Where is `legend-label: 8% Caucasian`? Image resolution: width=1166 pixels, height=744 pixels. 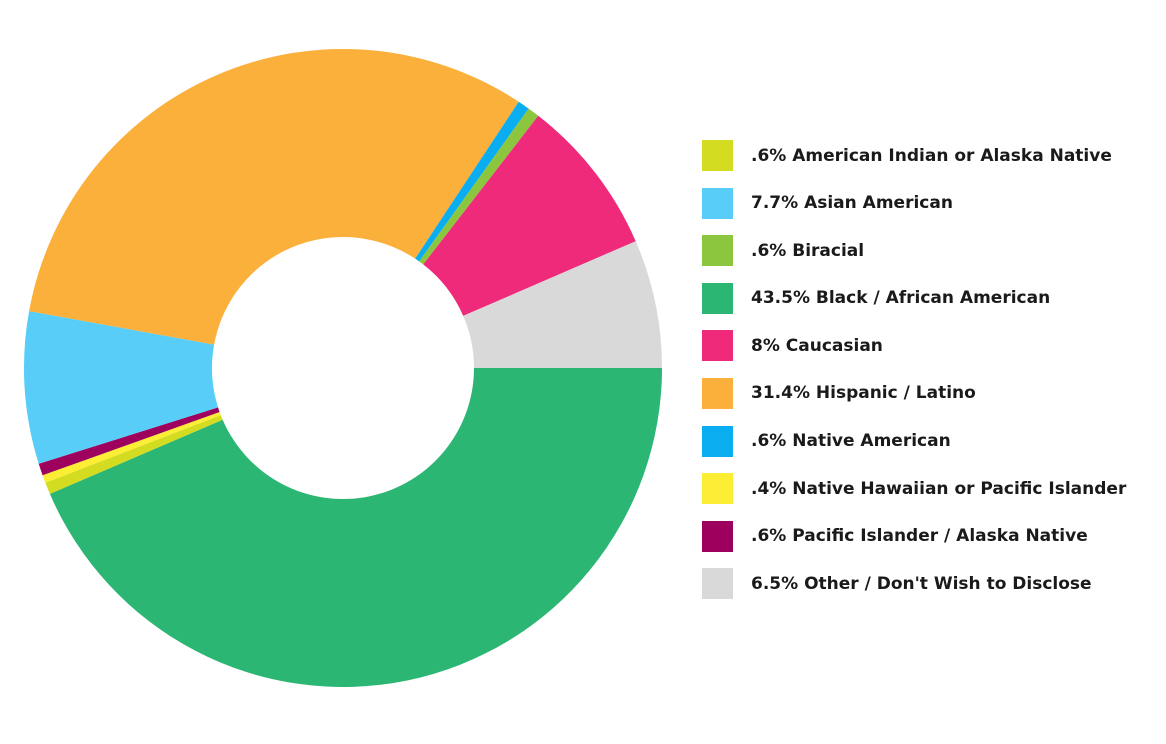
legend-label: 8% Caucasian is located at coordinates (817, 345).